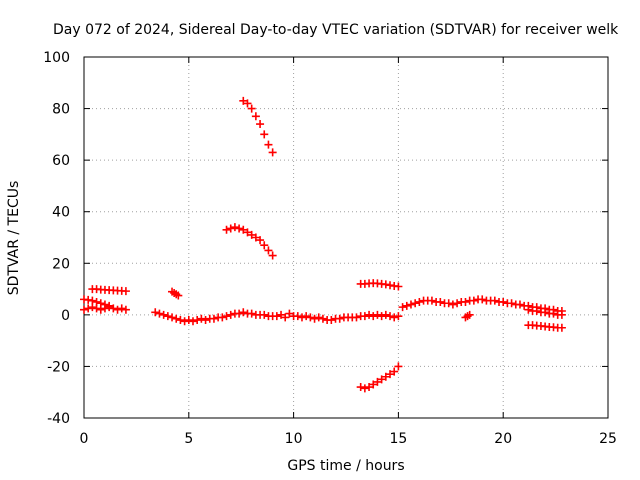 Image resolution: width=640 pixels, height=480 pixels. What do you see at coordinates (14, 238) in the screenshot?
I see `y-axis-label: SDTVAR / TECUs` at bounding box center [14, 238].